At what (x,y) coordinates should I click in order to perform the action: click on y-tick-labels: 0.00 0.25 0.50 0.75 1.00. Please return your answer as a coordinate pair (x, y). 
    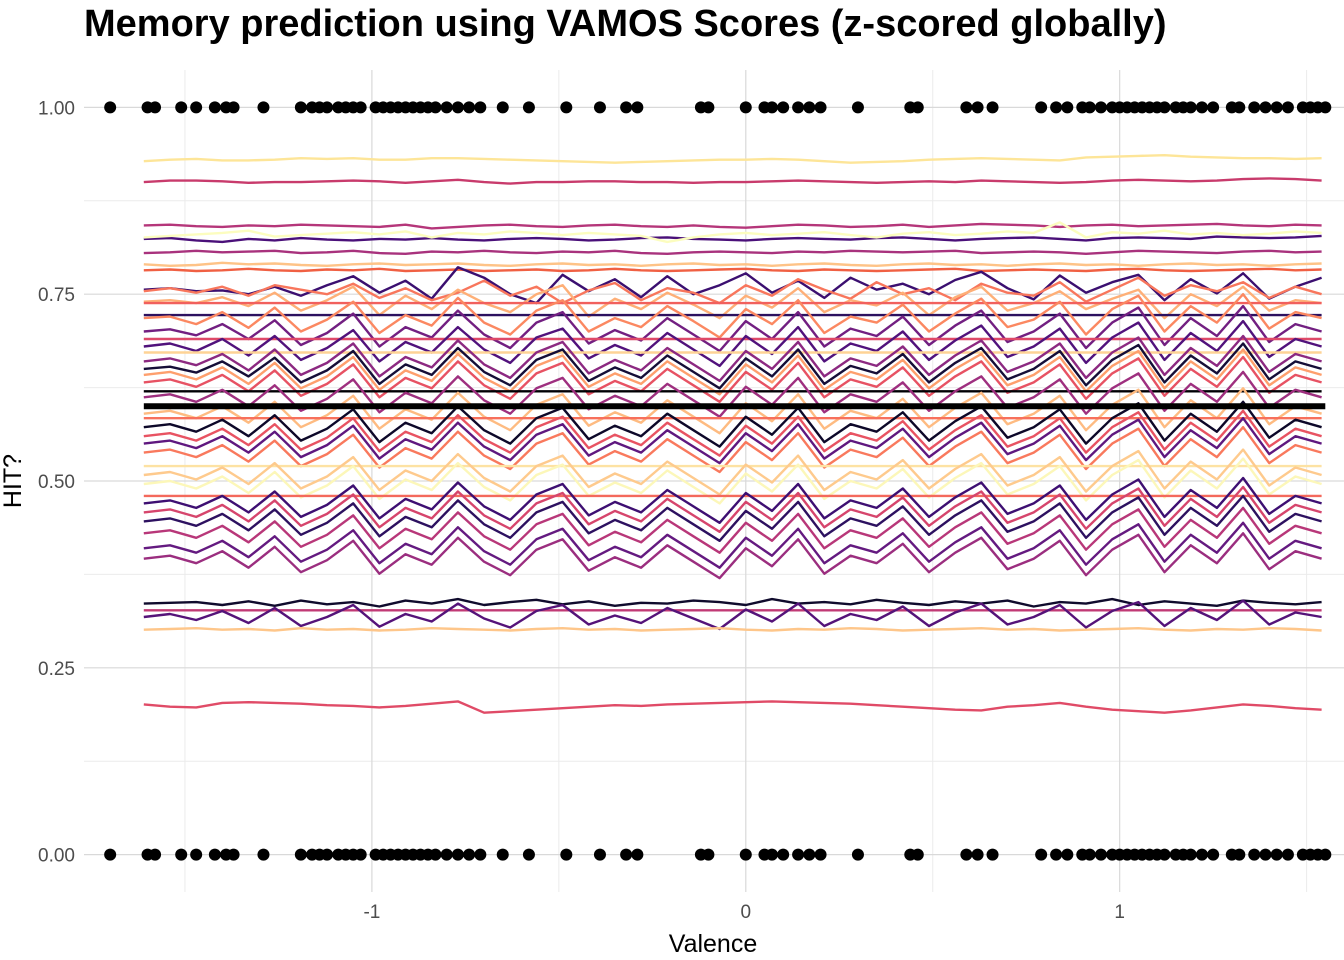
    Looking at the image, I should click on (56, 482).